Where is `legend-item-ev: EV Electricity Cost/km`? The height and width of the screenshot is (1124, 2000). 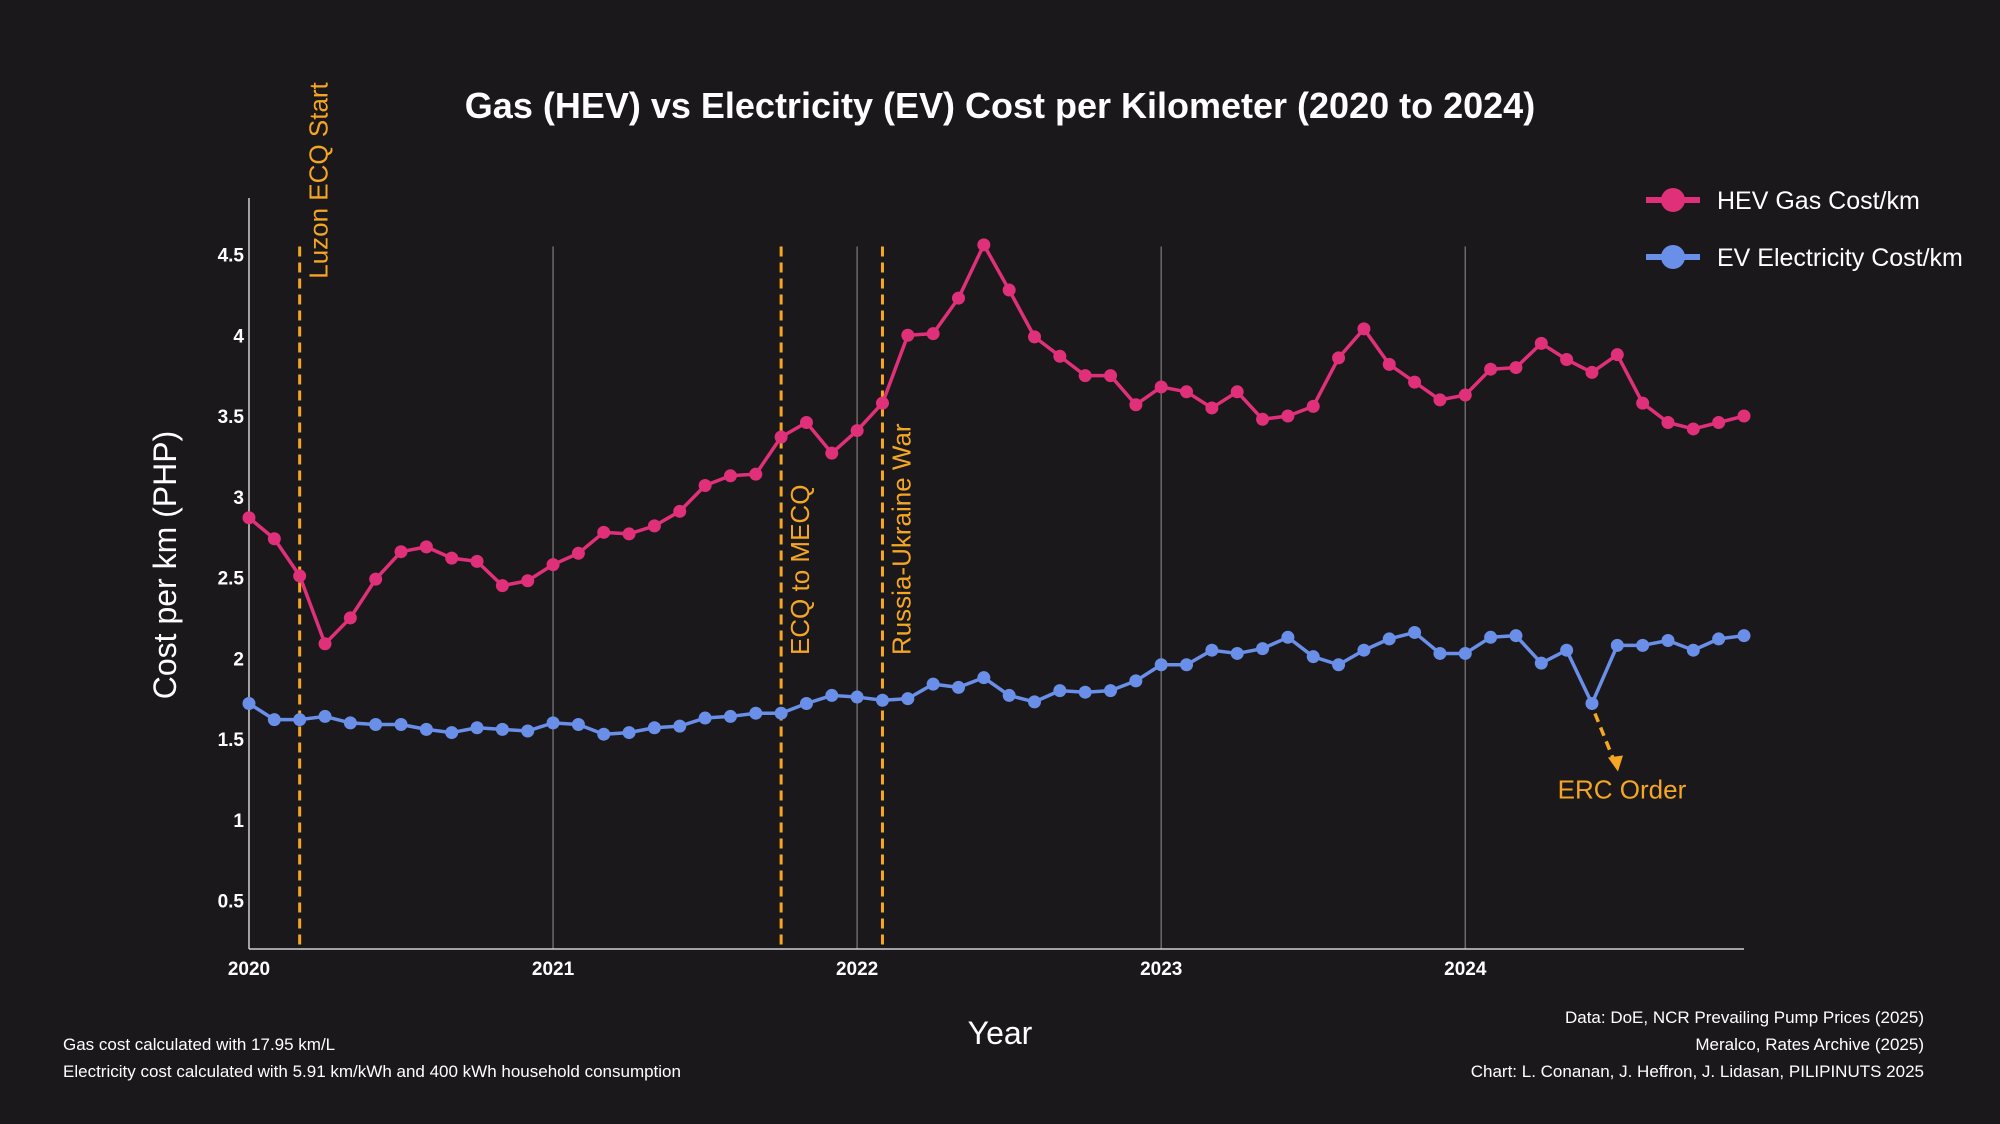
legend-item-ev: EV Electricity Cost/km is located at coordinates (1804, 258).